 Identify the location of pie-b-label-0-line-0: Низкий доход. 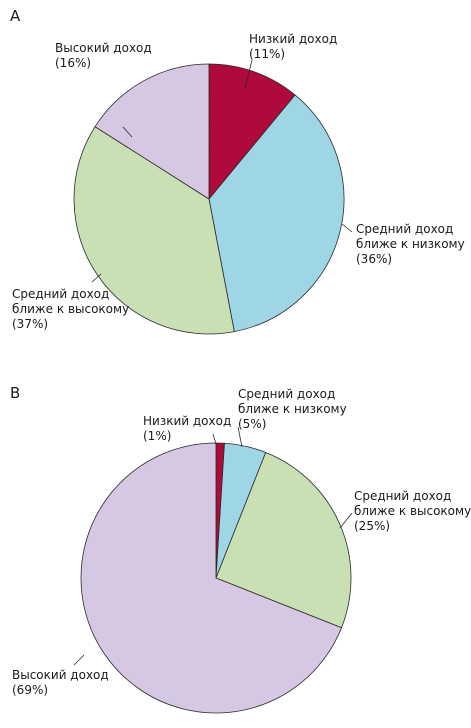
(187, 421).